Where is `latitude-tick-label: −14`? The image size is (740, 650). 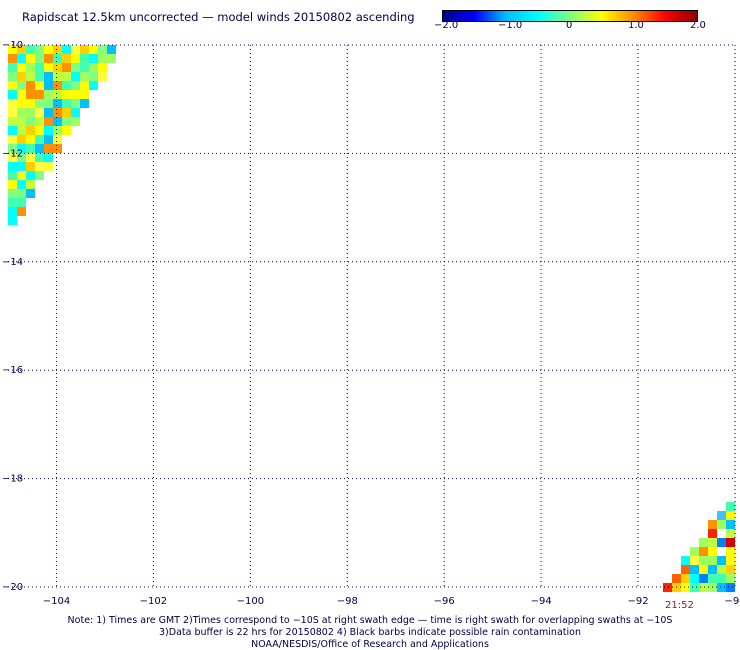 latitude-tick-label: −14 is located at coordinates (12, 262).